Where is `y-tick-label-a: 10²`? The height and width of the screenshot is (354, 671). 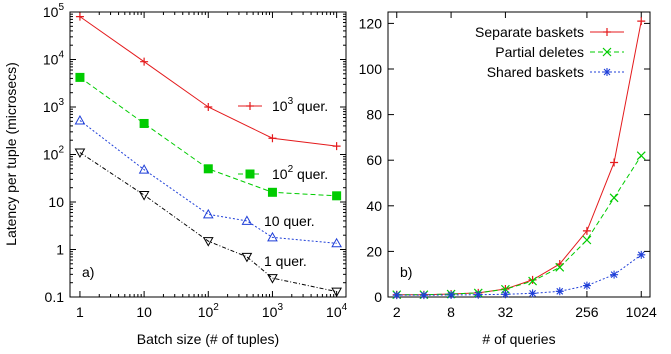 y-tick-label-a: 10² is located at coordinates (54, 154).